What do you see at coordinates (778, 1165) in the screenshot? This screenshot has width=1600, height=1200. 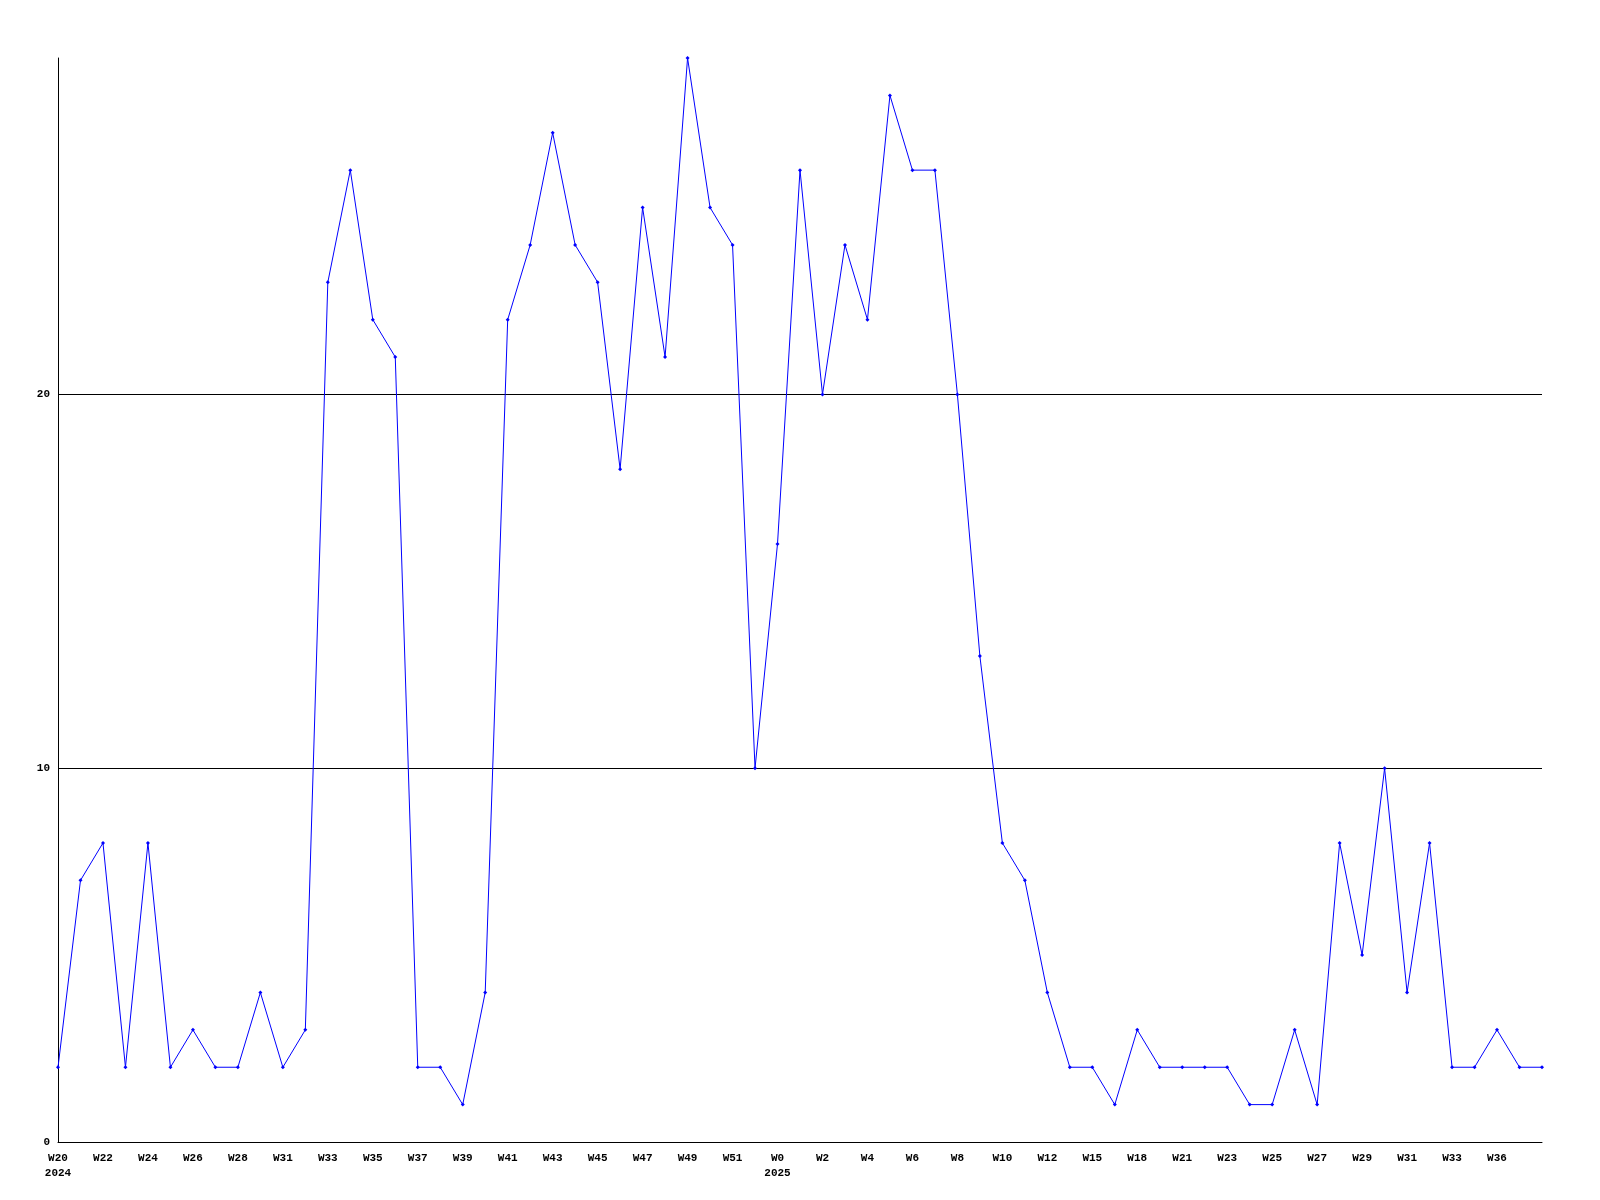 I see `x-tick-label: W0 2025` at bounding box center [778, 1165].